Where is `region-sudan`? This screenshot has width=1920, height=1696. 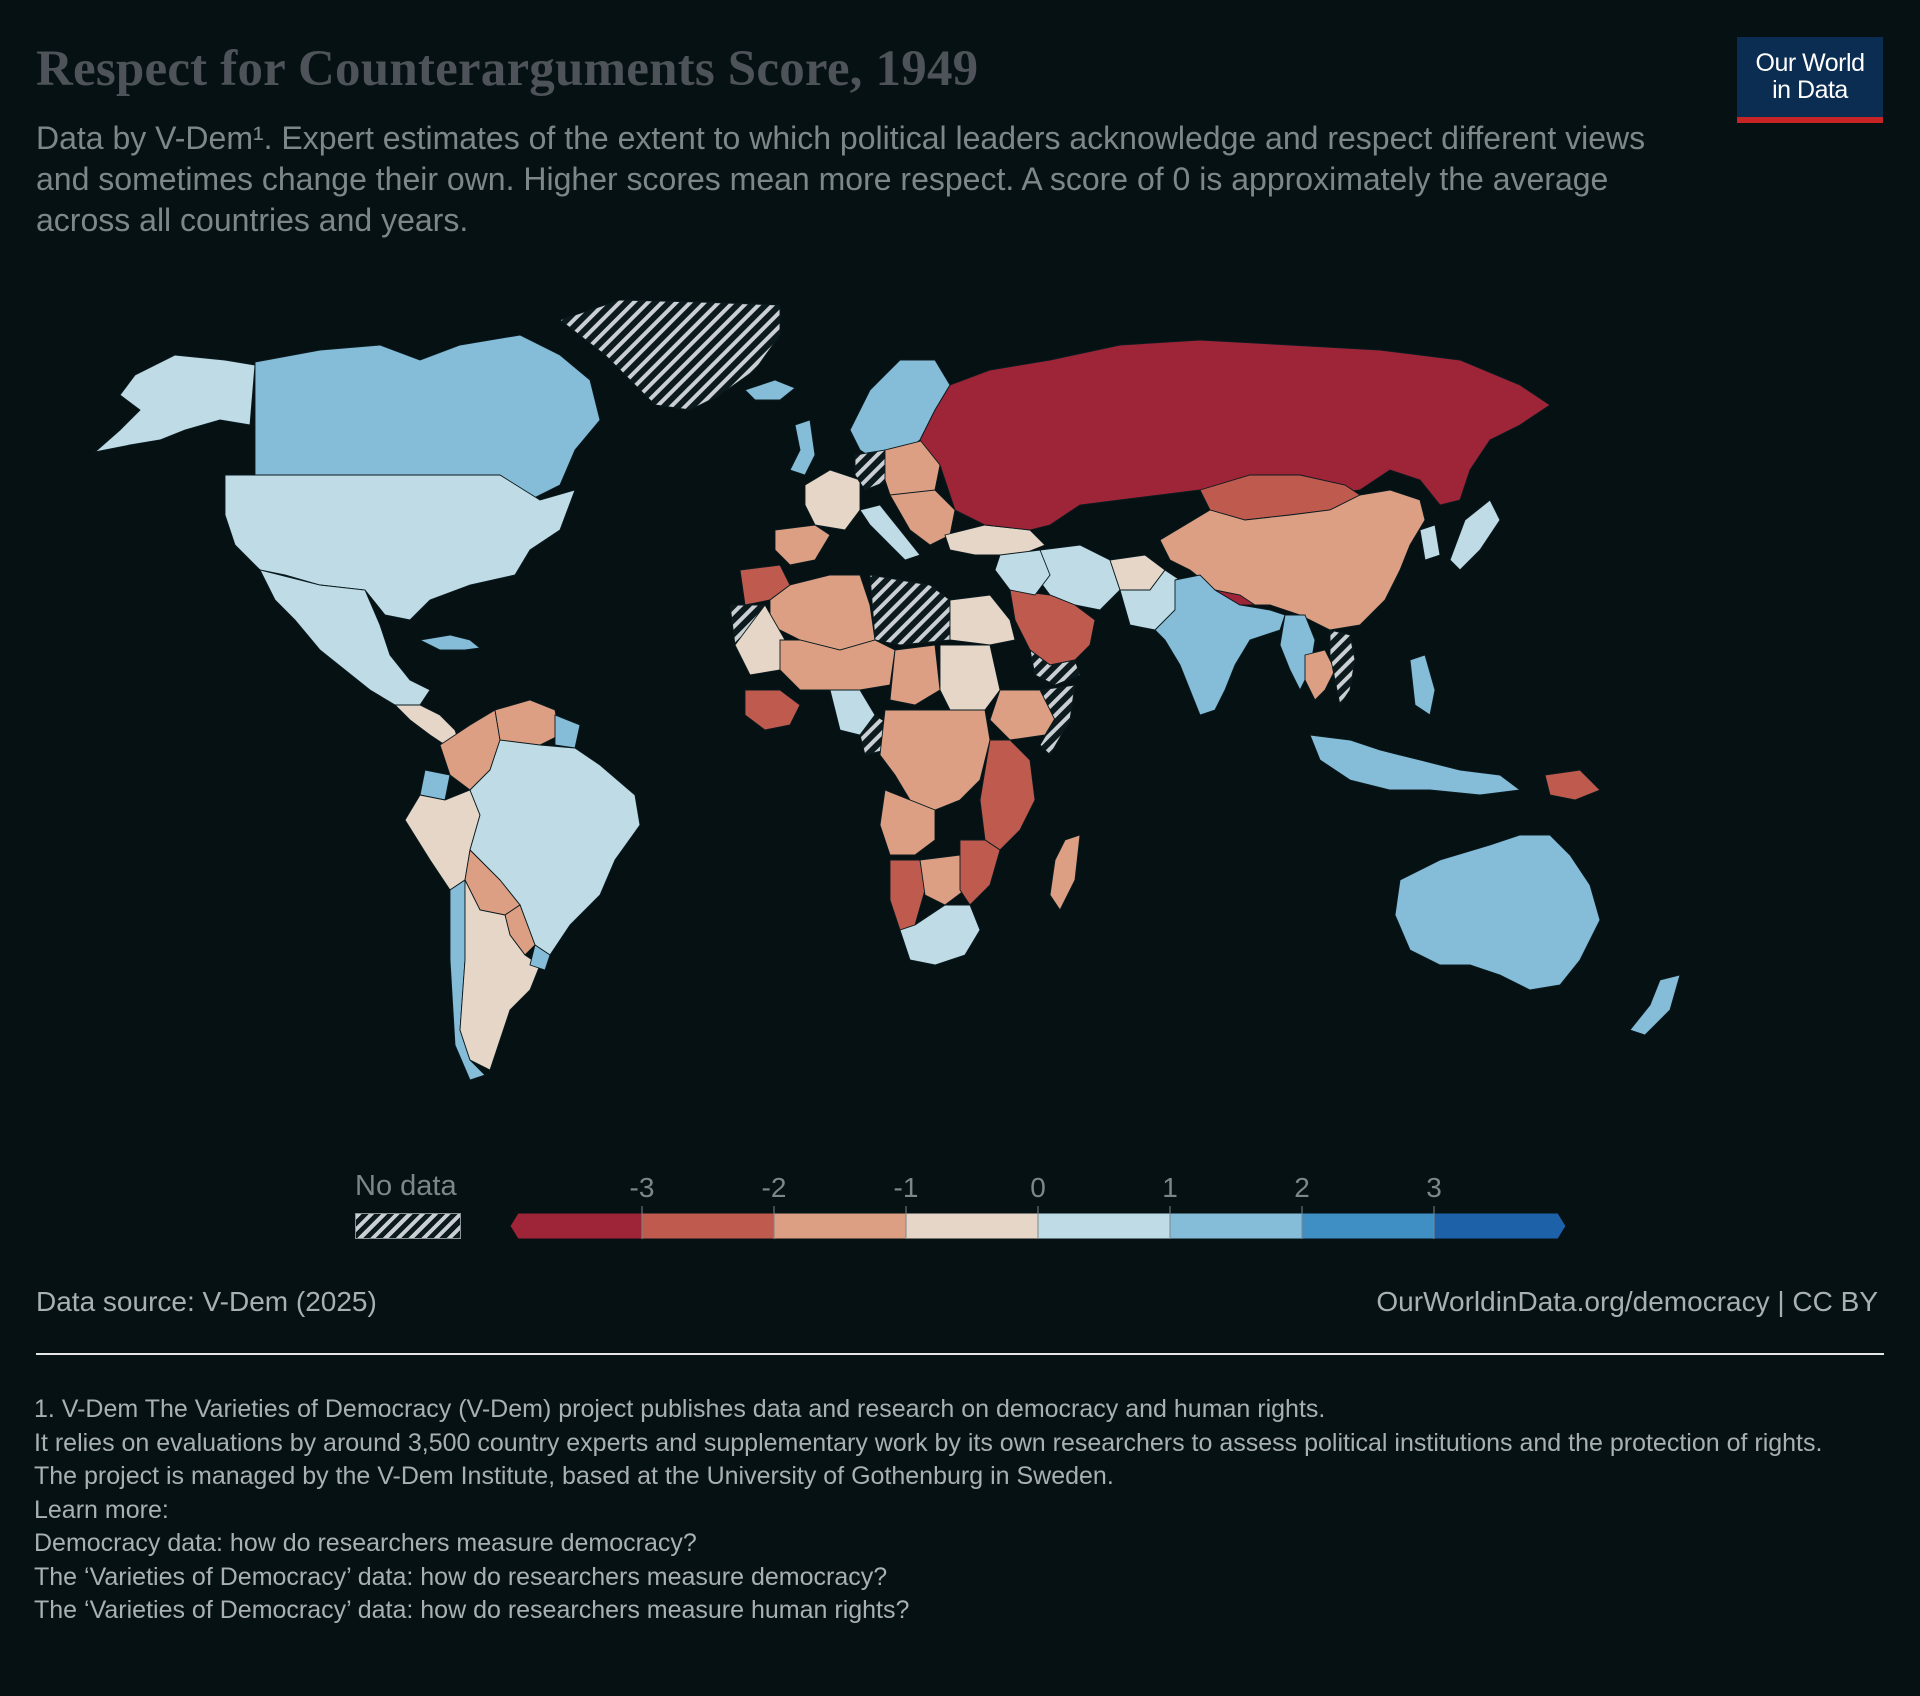 region-sudan is located at coordinates (970, 677).